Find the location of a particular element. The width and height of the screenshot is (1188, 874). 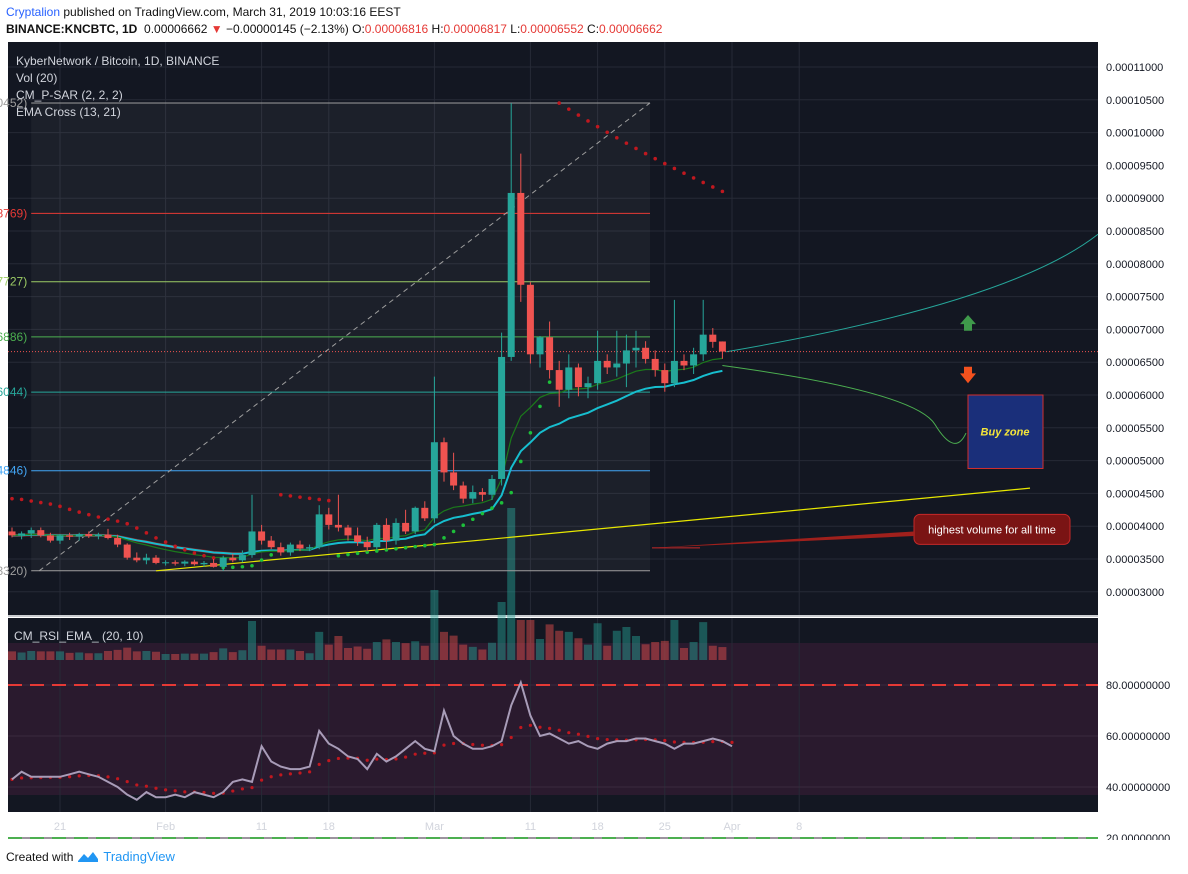

date-tick-label: 25 is located at coordinates (665, 827).